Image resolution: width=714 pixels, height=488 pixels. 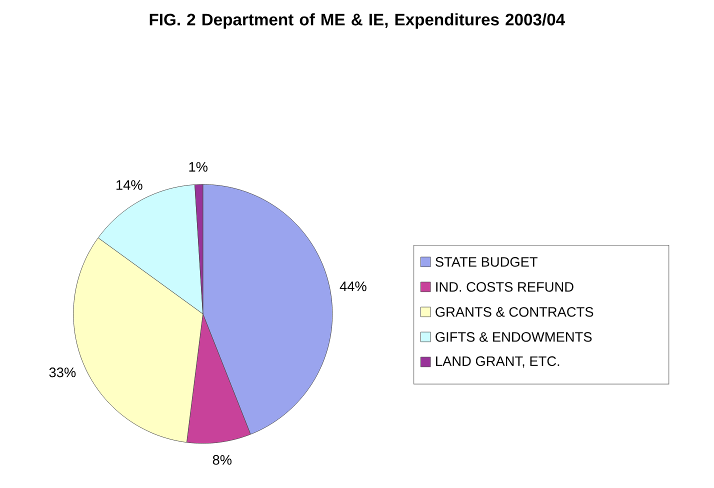 What do you see at coordinates (129, 185) in the screenshot?
I see `data-label: 14%` at bounding box center [129, 185].